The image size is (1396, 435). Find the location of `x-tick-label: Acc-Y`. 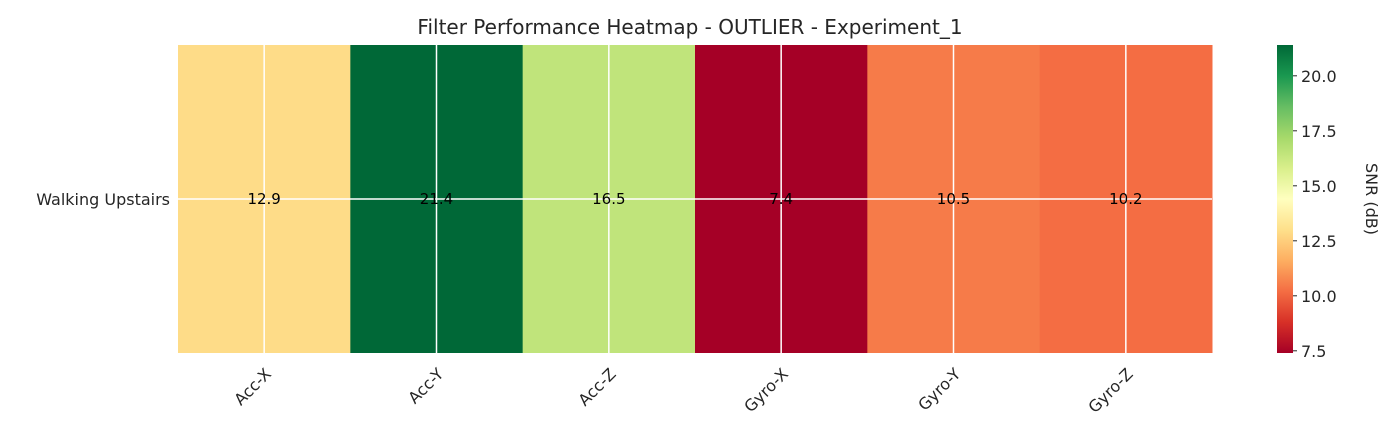

x-tick-label: Acc-Y is located at coordinates (425, 385).